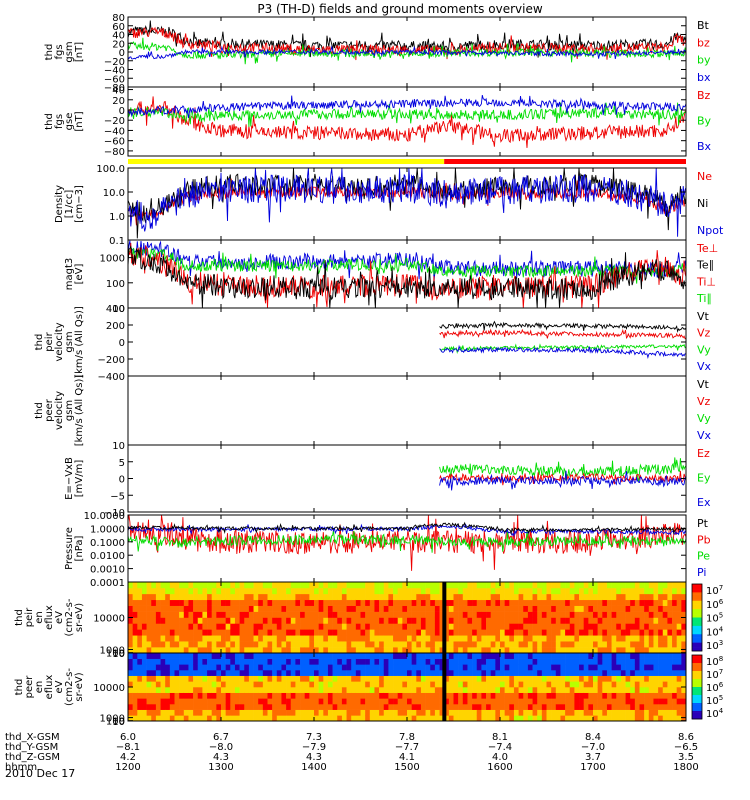 The image size is (750, 800). What do you see at coordinates (563, 334) in the screenshot?
I see `series-line-Vz` at bounding box center [563, 334].